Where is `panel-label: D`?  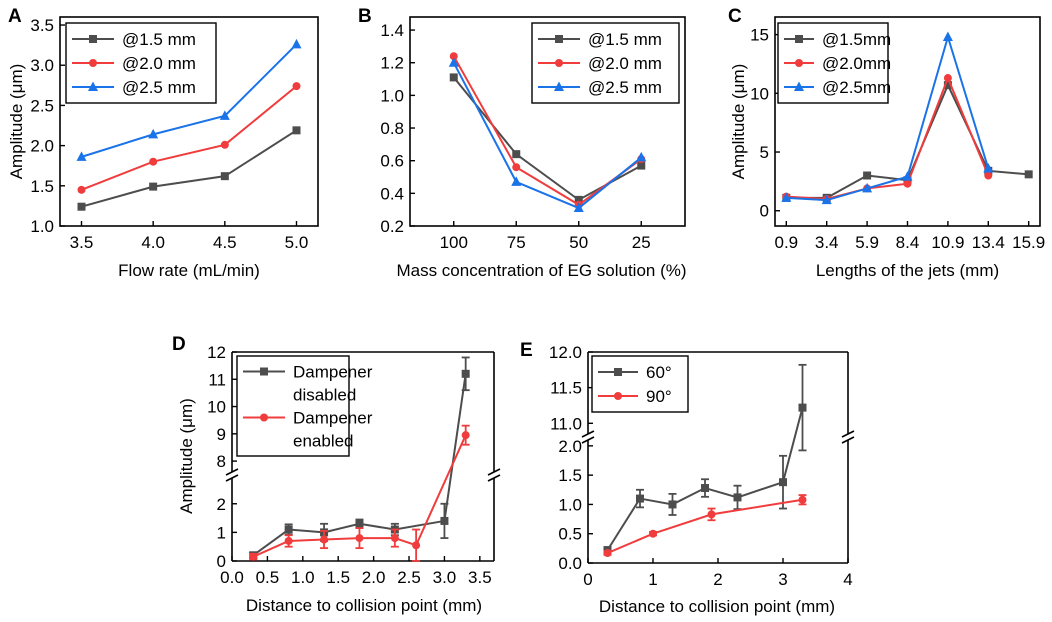
panel-label: D is located at coordinates (179, 344).